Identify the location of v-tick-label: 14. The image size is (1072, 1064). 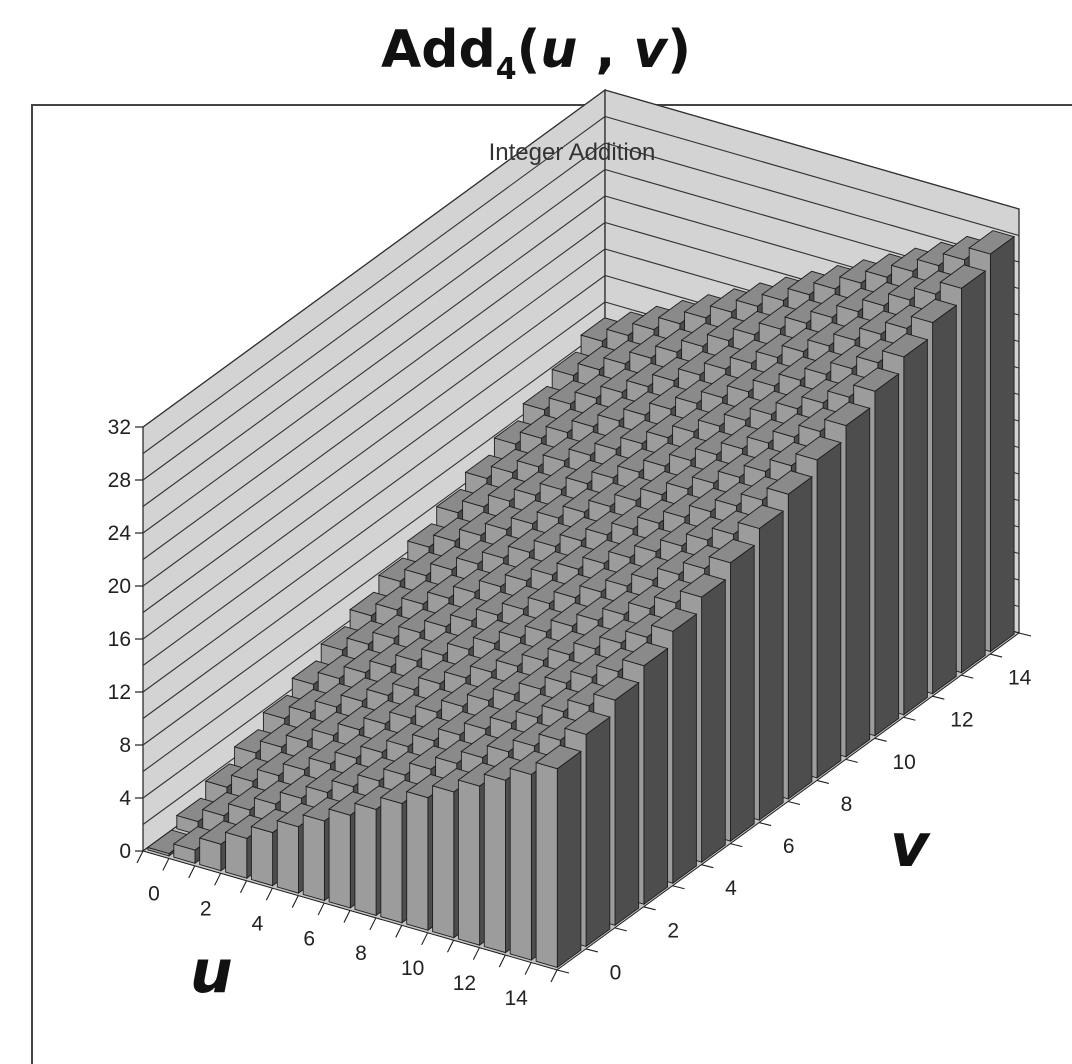
(1020, 678).